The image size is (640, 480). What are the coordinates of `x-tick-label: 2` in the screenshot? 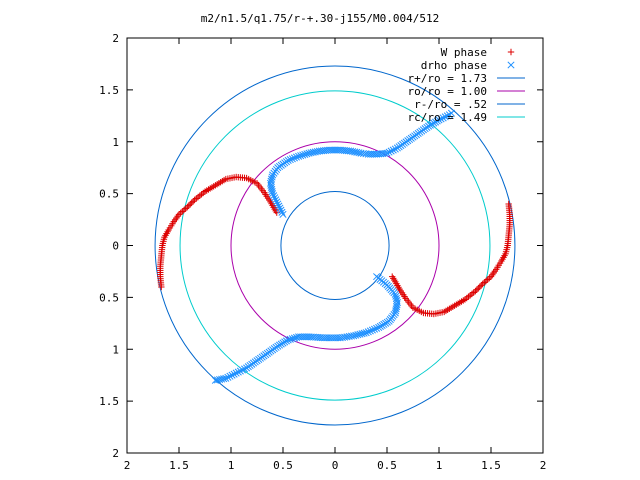 It's located at (127, 465).